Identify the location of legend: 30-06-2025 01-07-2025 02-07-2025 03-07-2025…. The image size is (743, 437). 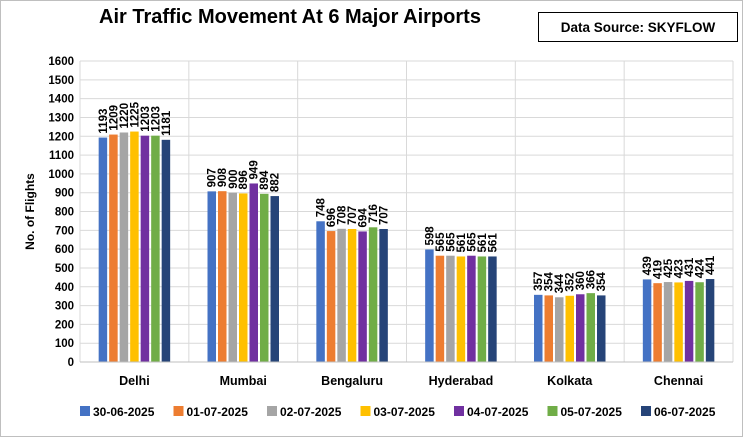
(398, 412).